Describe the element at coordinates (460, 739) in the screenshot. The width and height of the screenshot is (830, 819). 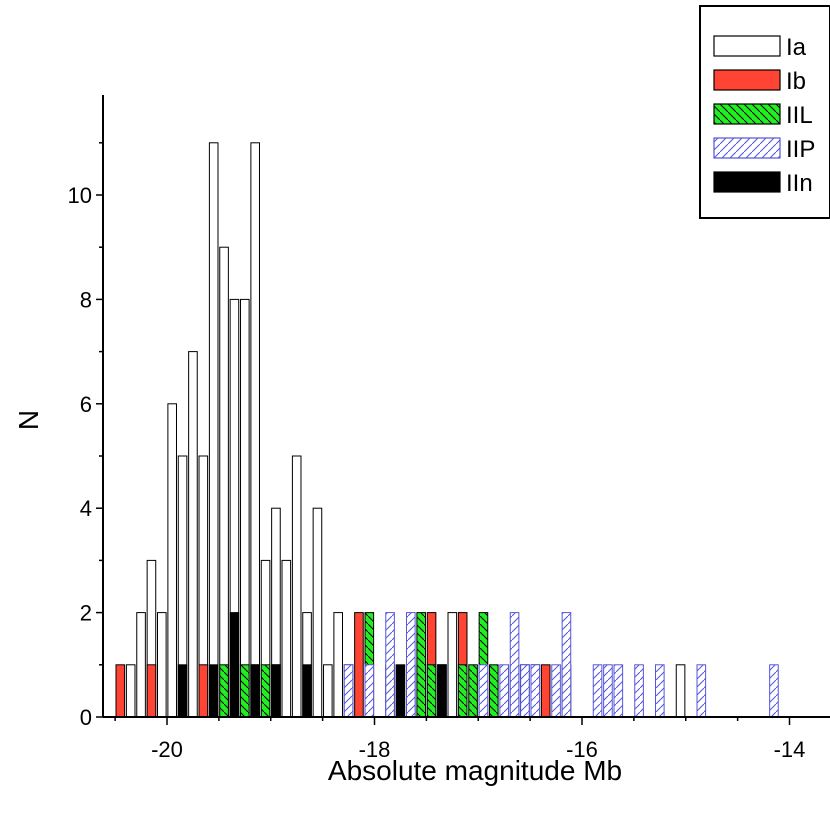
I see `x-ticks: -20 -18 -16 -14` at that location.